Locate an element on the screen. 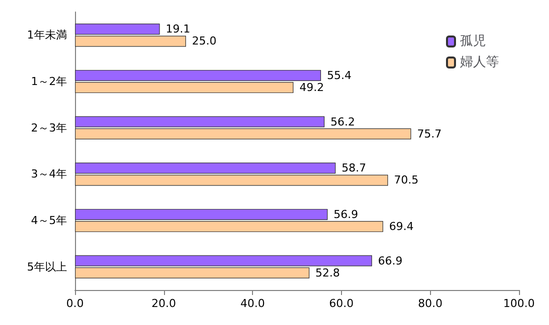 This screenshot has height=325, width=549. x-tick-label: 60.0 is located at coordinates (341, 303).